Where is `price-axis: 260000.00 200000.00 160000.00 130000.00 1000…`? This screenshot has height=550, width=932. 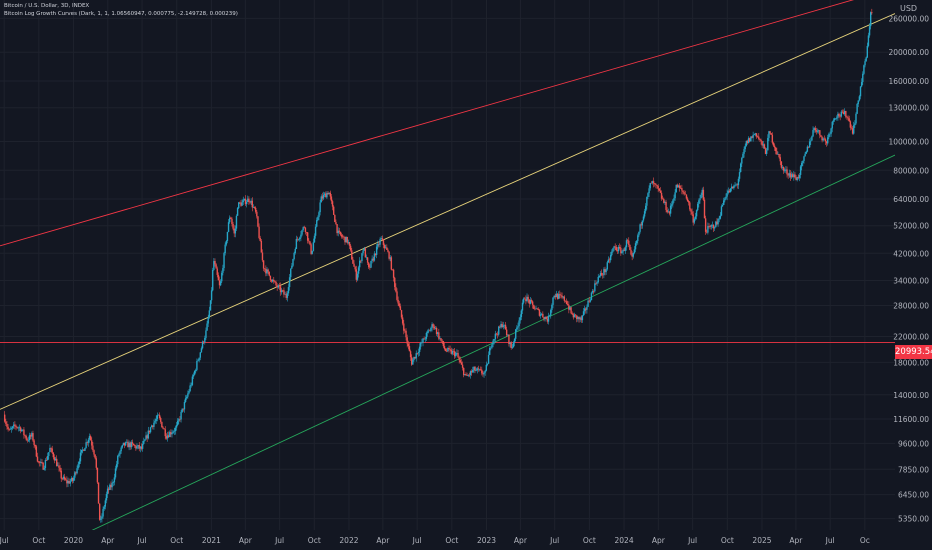
price-axis: 260000.00 200000.00 160000.00 130000.00 1000… is located at coordinates (910, 275).